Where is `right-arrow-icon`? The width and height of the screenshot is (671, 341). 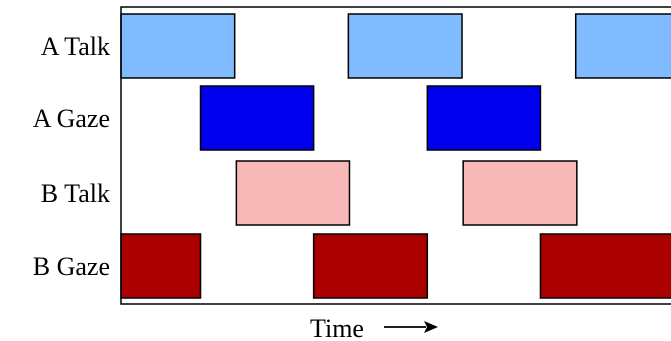
right-arrow-icon is located at coordinates (411, 327).